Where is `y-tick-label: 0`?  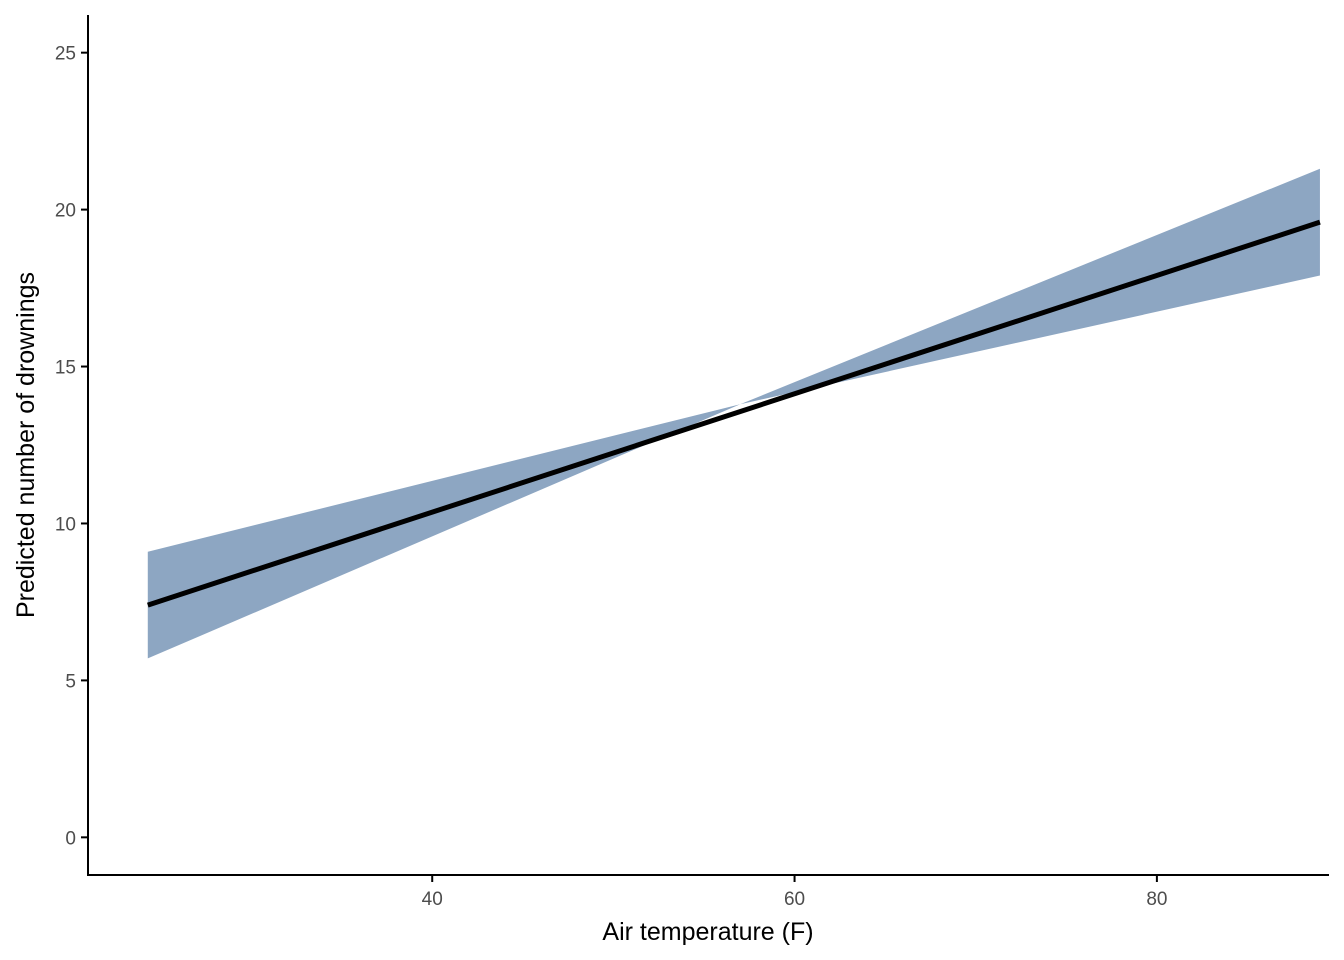
y-tick-label: 0 is located at coordinates (70, 838).